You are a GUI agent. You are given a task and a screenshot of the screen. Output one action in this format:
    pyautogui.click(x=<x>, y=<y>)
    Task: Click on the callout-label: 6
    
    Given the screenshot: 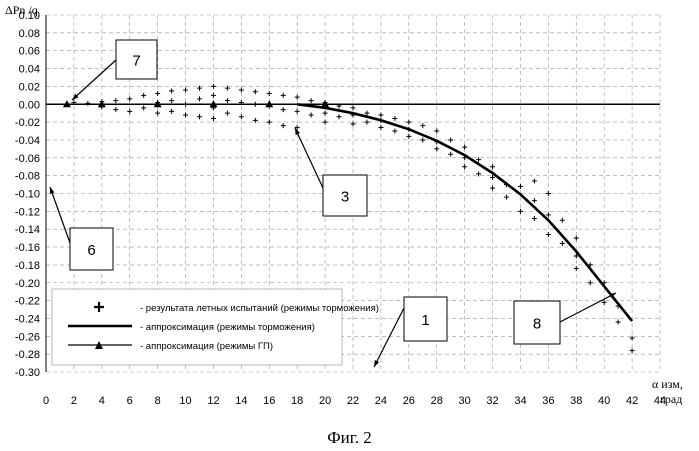 What is the action you would take?
    pyautogui.click(x=91, y=250)
    